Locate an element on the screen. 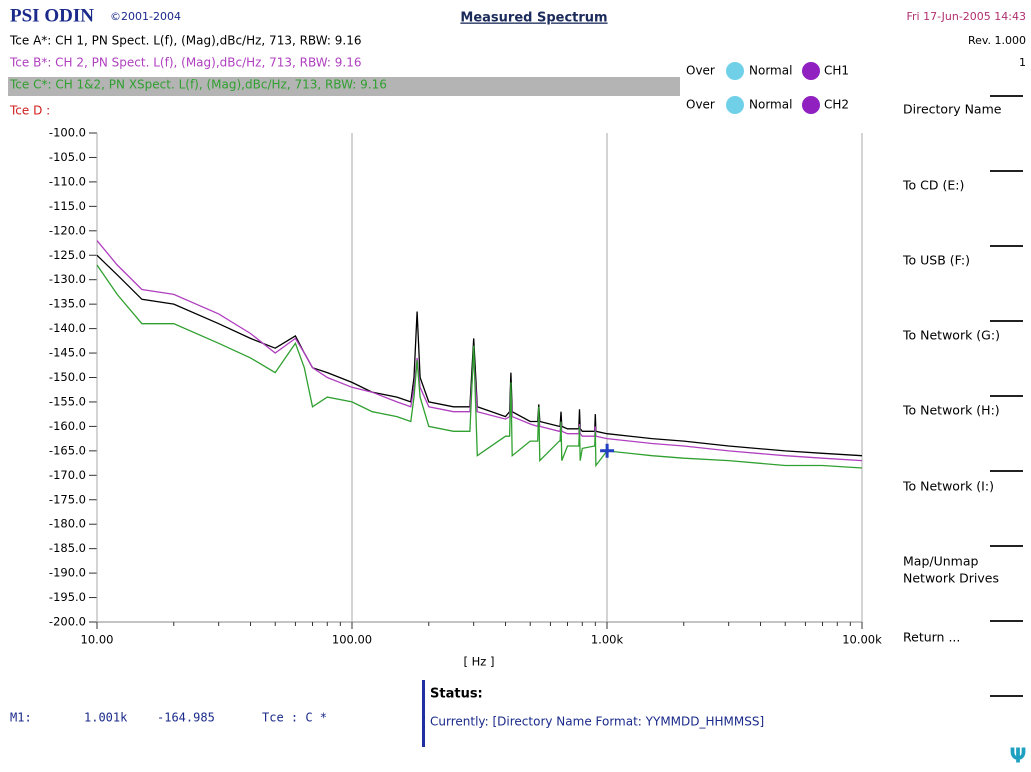 The width and height of the screenshot is (1031, 772). y-tick-label: -125.0 is located at coordinates (67, 255).